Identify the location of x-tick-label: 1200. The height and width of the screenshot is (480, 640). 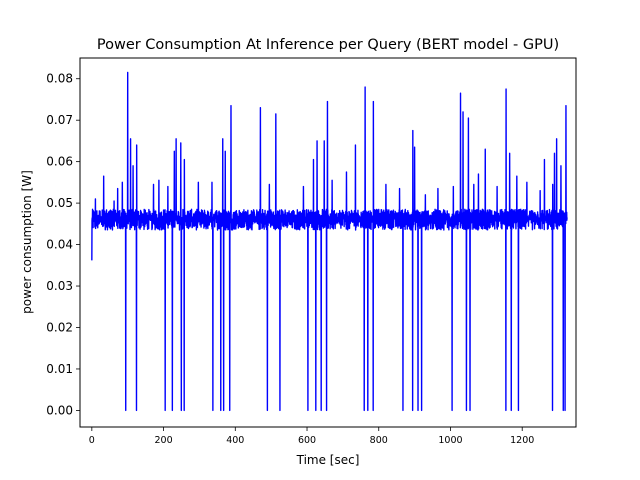
(522, 440).